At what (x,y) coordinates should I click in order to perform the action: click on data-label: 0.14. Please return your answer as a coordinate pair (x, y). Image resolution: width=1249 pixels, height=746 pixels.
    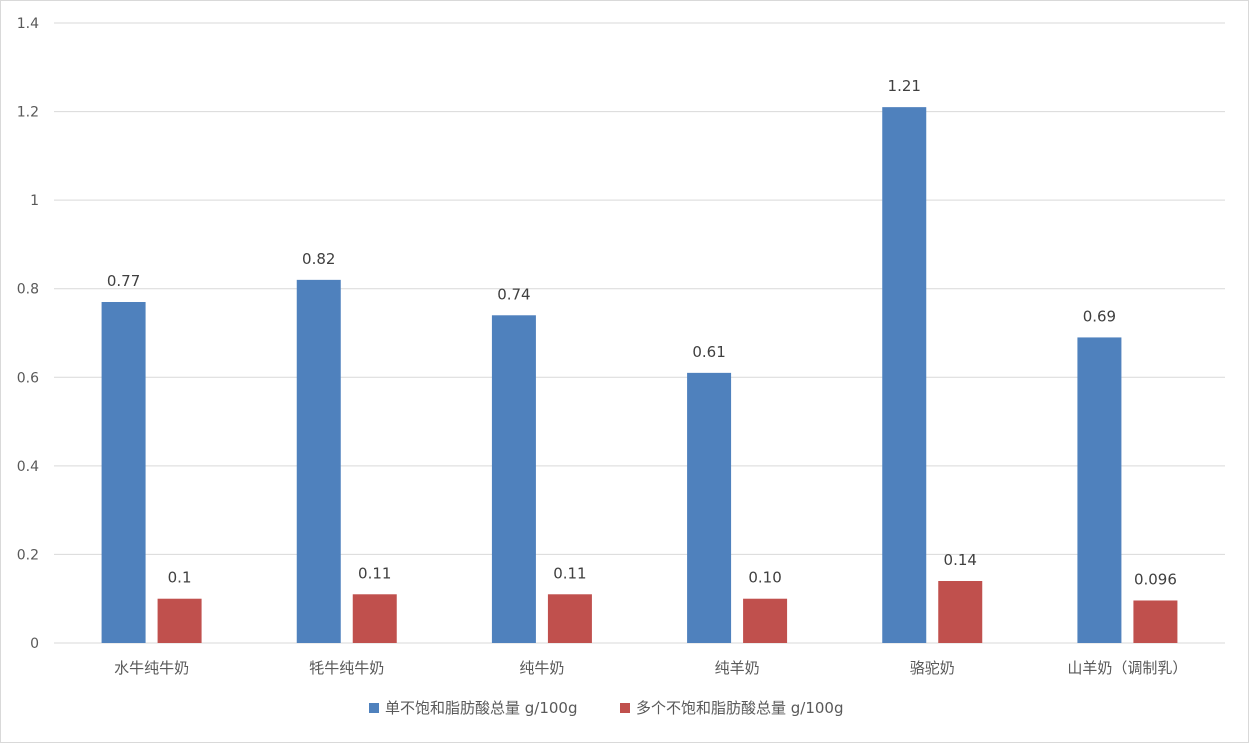
    Looking at the image, I should click on (960, 560).